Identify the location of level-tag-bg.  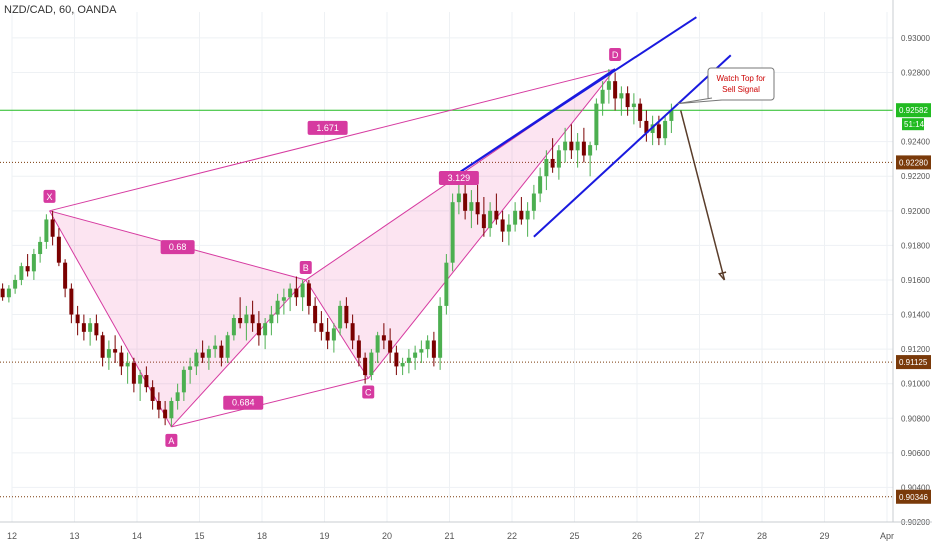
(913, 162).